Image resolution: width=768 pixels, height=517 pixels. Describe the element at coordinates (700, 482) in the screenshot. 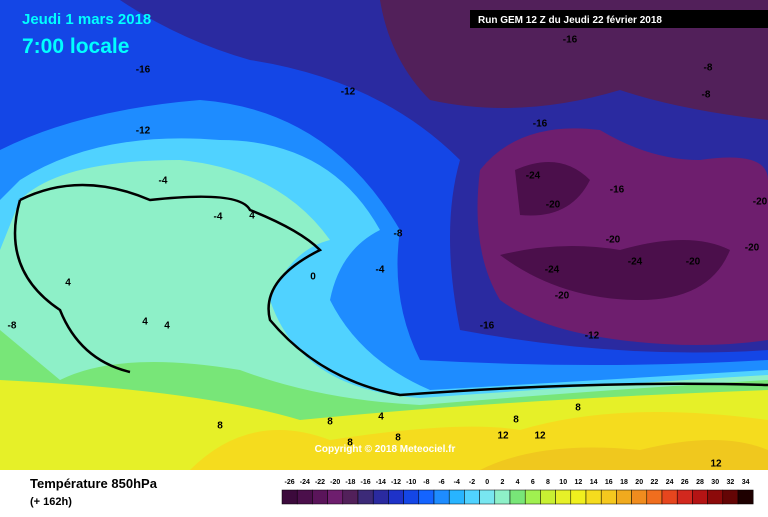

I see `colorbar-tick-label: 28` at that location.